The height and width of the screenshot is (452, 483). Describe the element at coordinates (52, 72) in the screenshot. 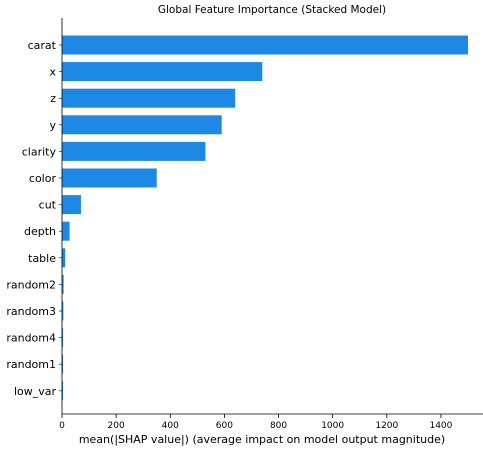

I see `y-tick-label-x: x` at that location.